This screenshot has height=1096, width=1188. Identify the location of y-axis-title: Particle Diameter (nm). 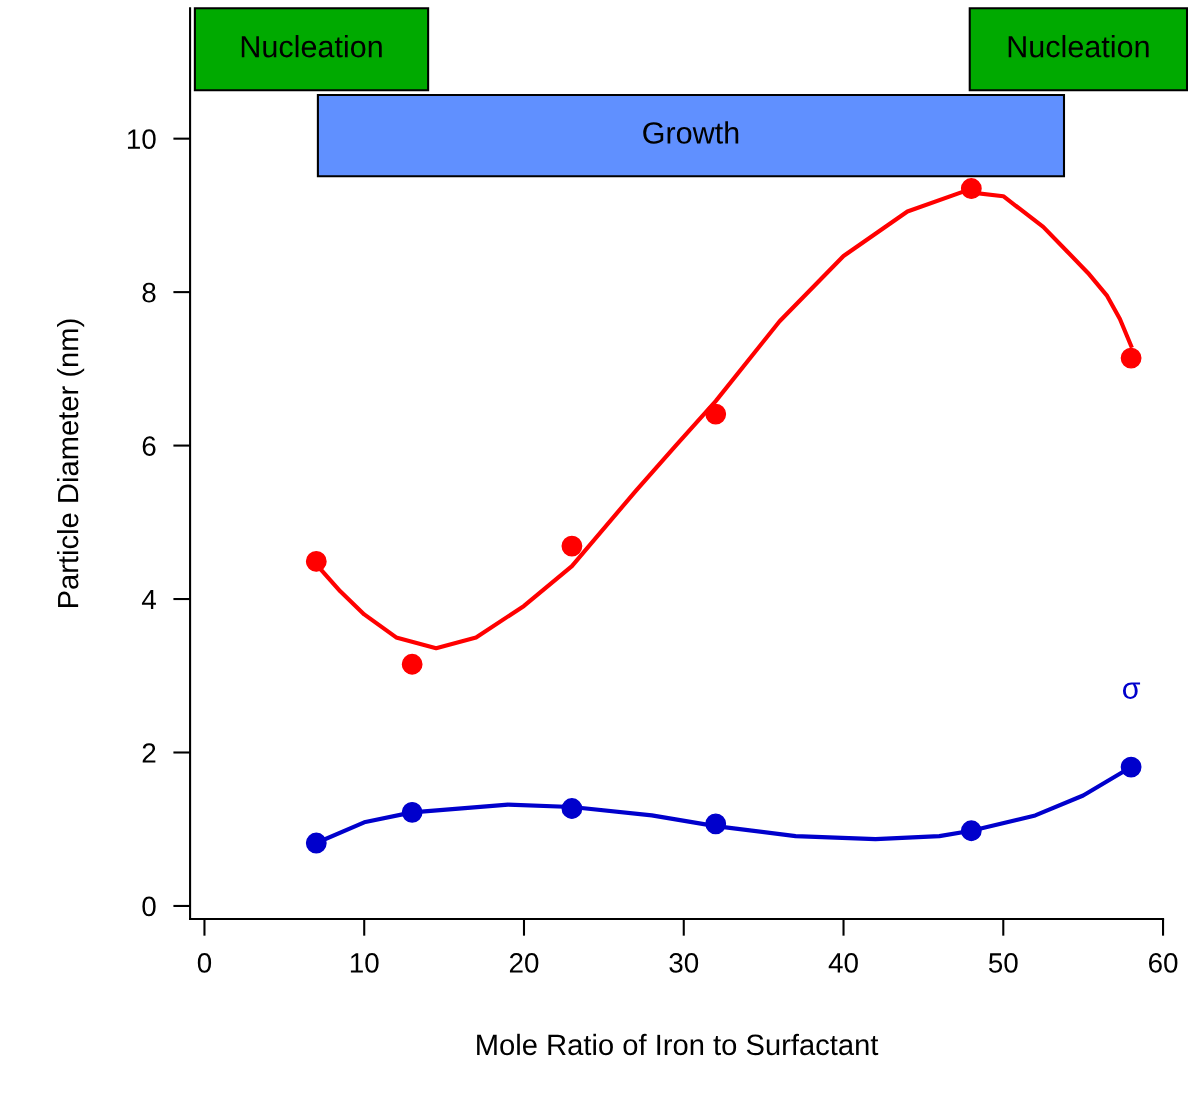
(71, 463).